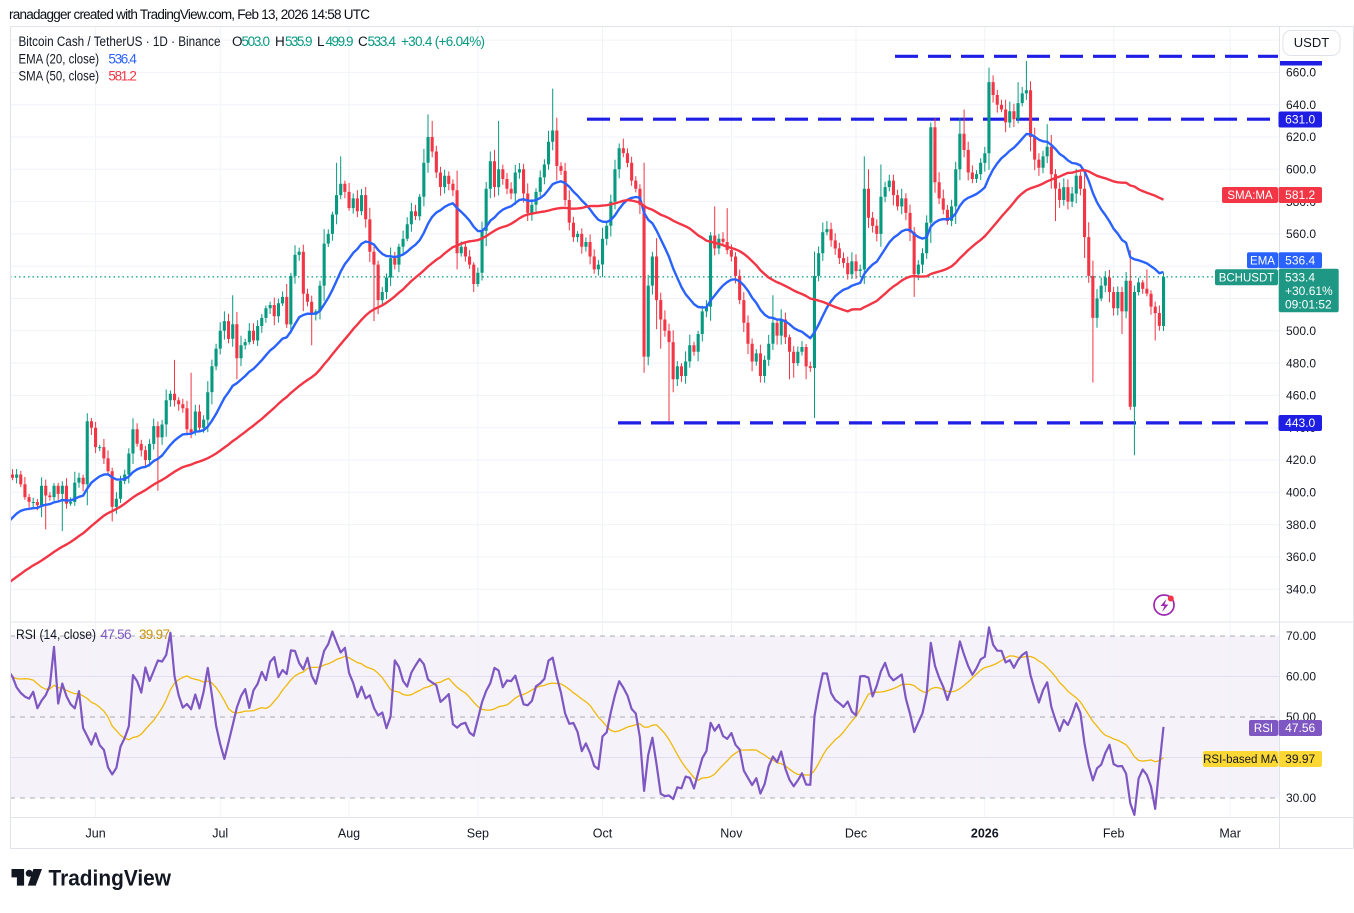  What do you see at coordinates (1301, 396) in the screenshot?
I see `svg-text: 460.0` at bounding box center [1301, 396].